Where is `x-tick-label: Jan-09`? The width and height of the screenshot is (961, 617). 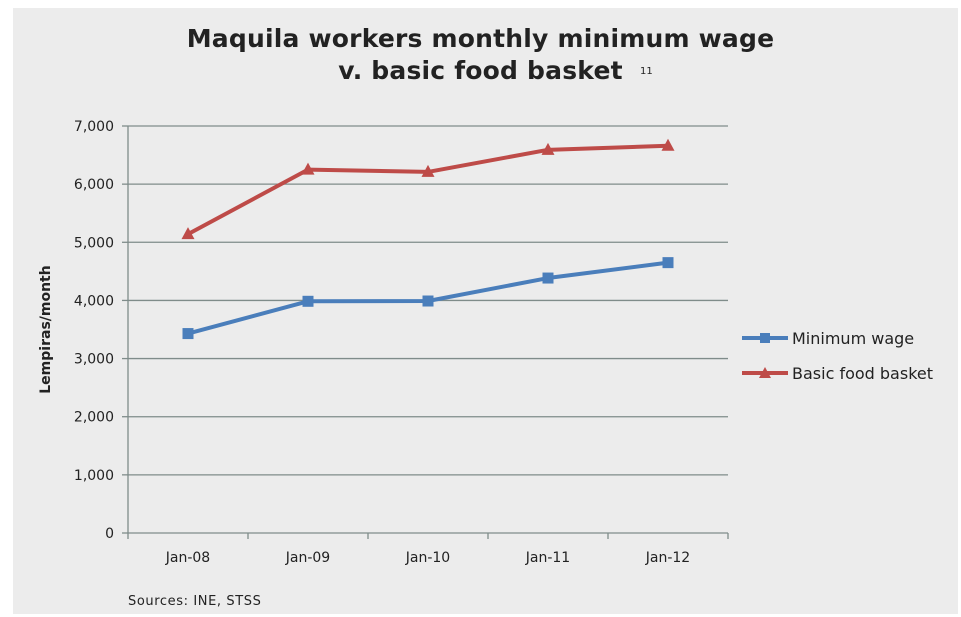
x-tick-label: Jan-09 is located at coordinates (307, 558).